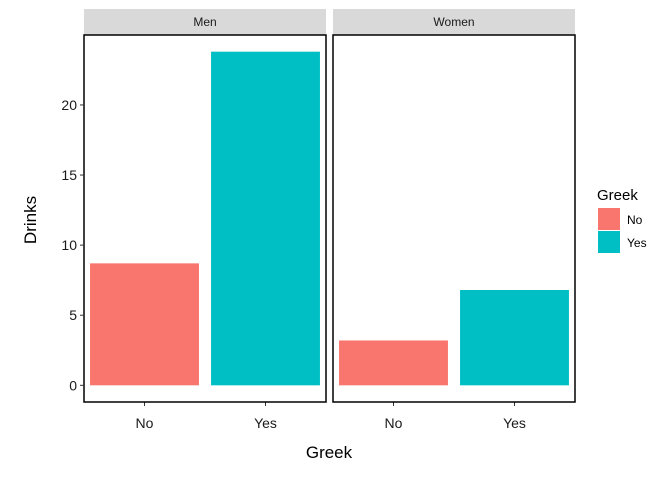 This screenshot has height=480, width=672. I want to click on legend-title: Greek, so click(617, 195).